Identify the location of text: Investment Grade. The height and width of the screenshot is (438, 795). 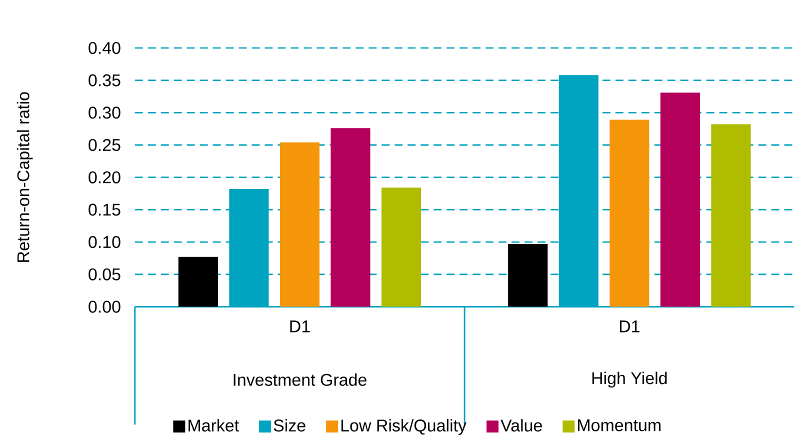
(300, 379).